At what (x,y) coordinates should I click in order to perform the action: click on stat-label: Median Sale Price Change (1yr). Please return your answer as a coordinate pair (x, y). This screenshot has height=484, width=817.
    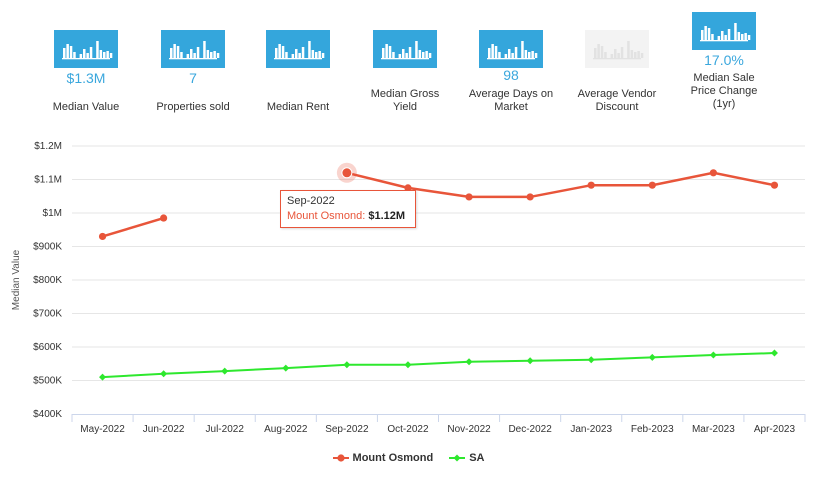
    Looking at the image, I should click on (724, 91).